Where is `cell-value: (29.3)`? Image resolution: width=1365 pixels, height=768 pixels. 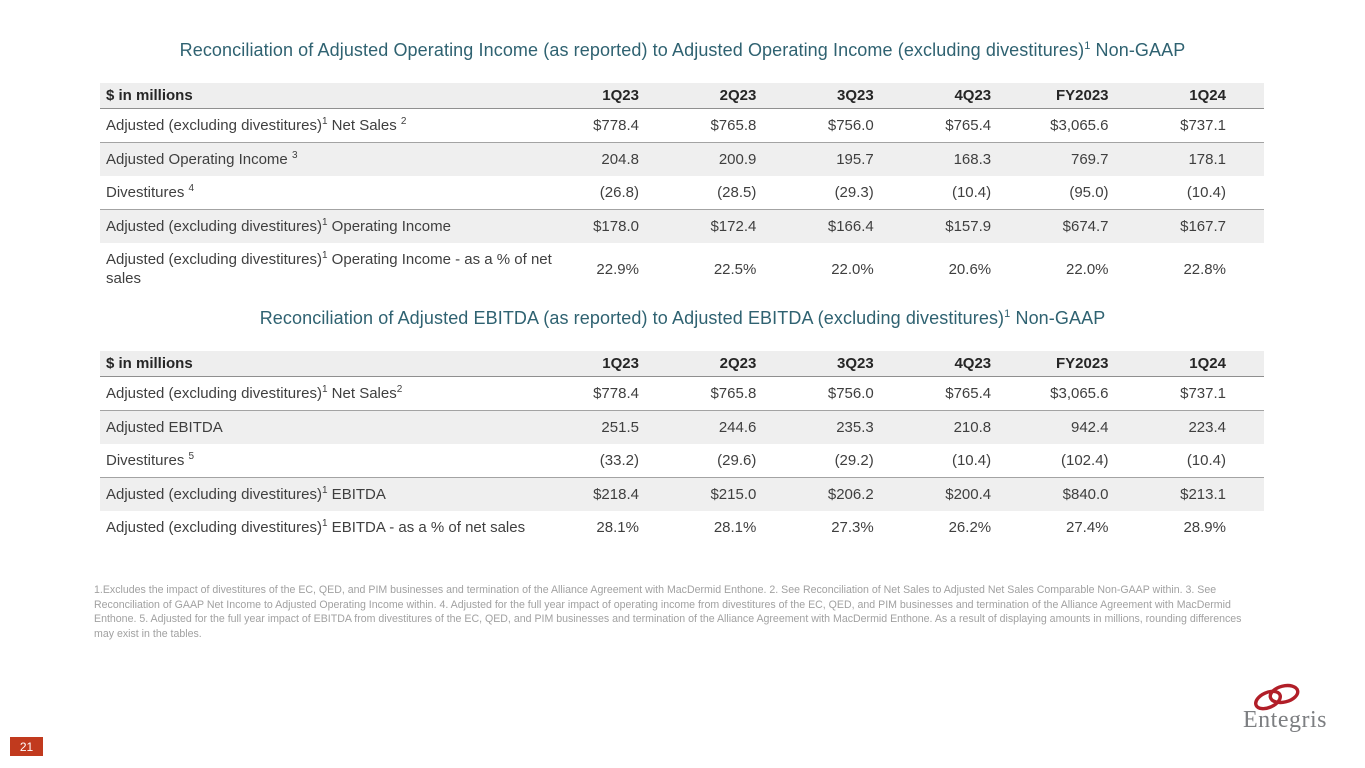
cell-value: (29.3) is located at coordinates (854, 192).